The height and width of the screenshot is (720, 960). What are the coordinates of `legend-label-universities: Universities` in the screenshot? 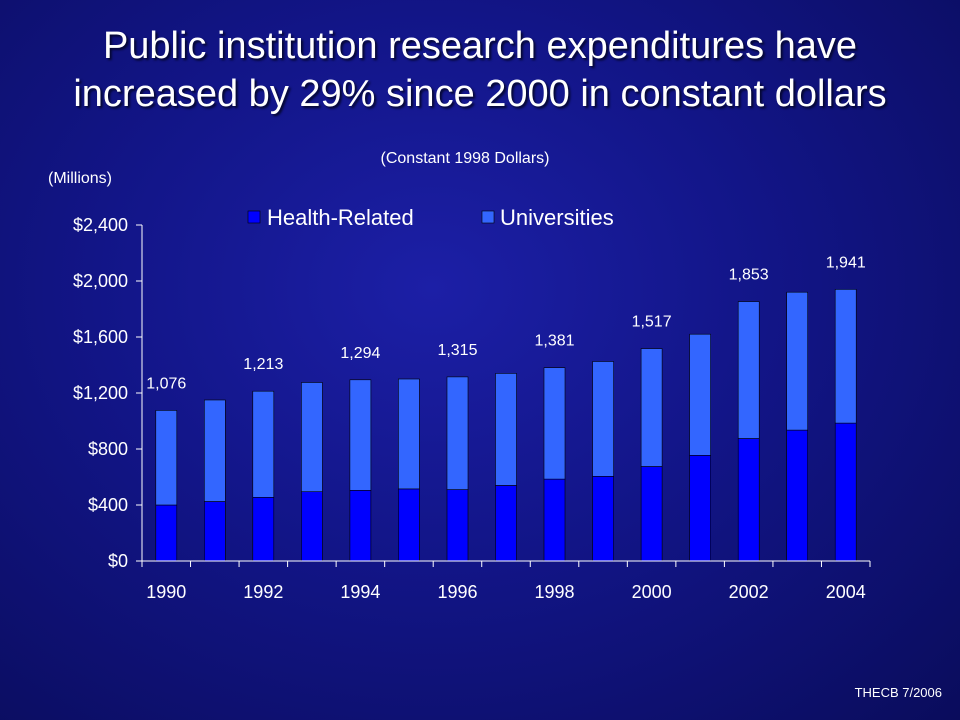 It's located at (557, 217).